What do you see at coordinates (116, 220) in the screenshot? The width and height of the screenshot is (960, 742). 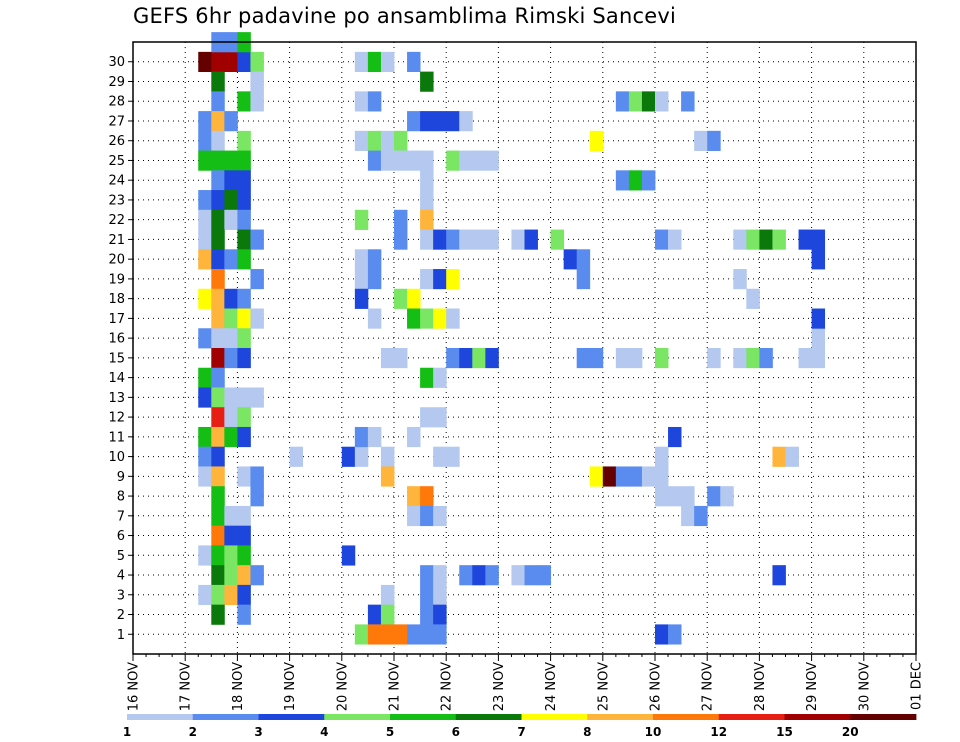 I see `y-tick-label: 22` at bounding box center [116, 220].